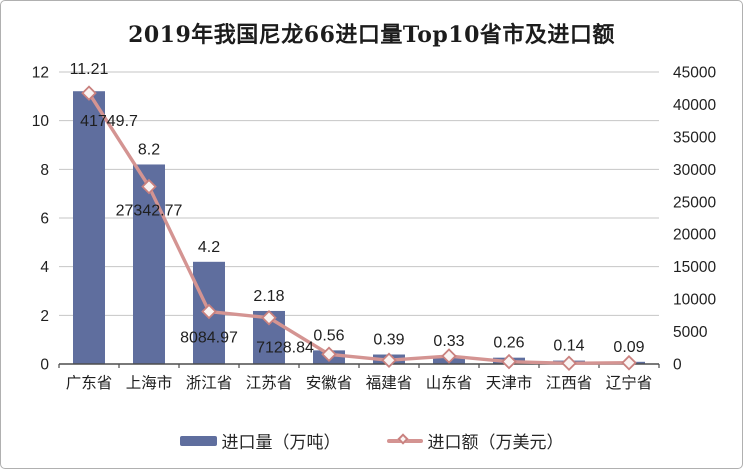  Describe the element at coordinates (198, 440) in the screenshot. I see `bar-series-swatch` at that location.